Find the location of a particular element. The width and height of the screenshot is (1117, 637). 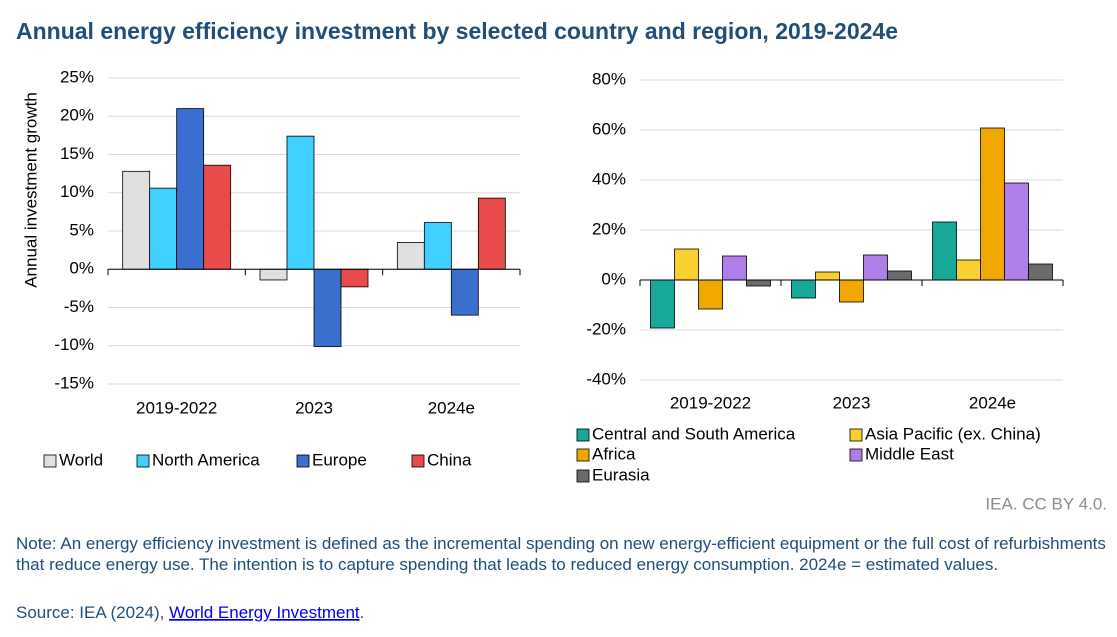

legend-label: Asia Pacific (ex. China) is located at coordinates (953, 433).